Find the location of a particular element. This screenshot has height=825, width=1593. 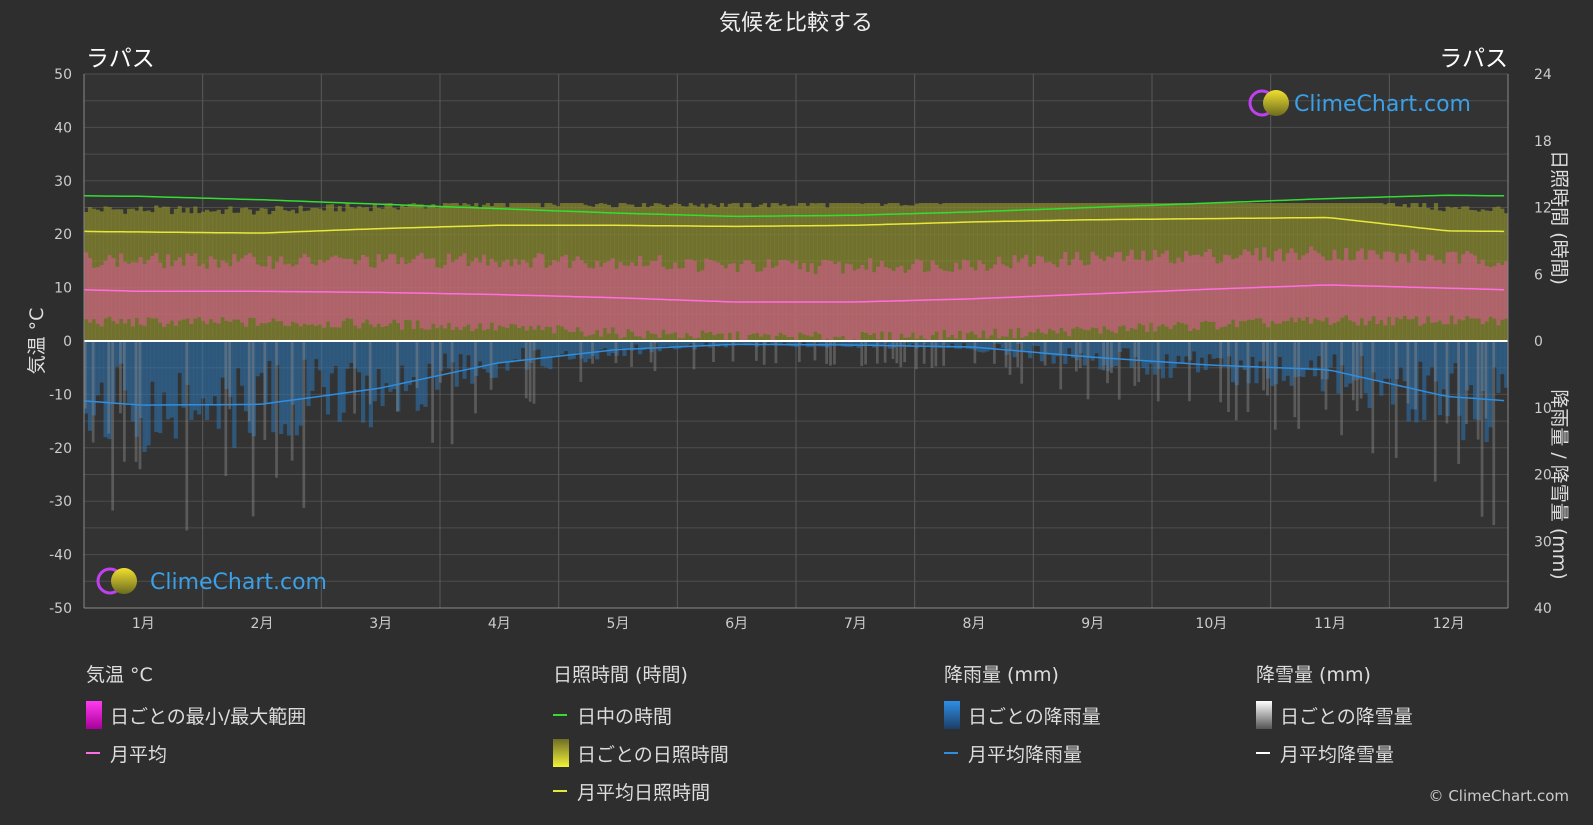

temp-tick-label: 10 is located at coordinates (63, 289).